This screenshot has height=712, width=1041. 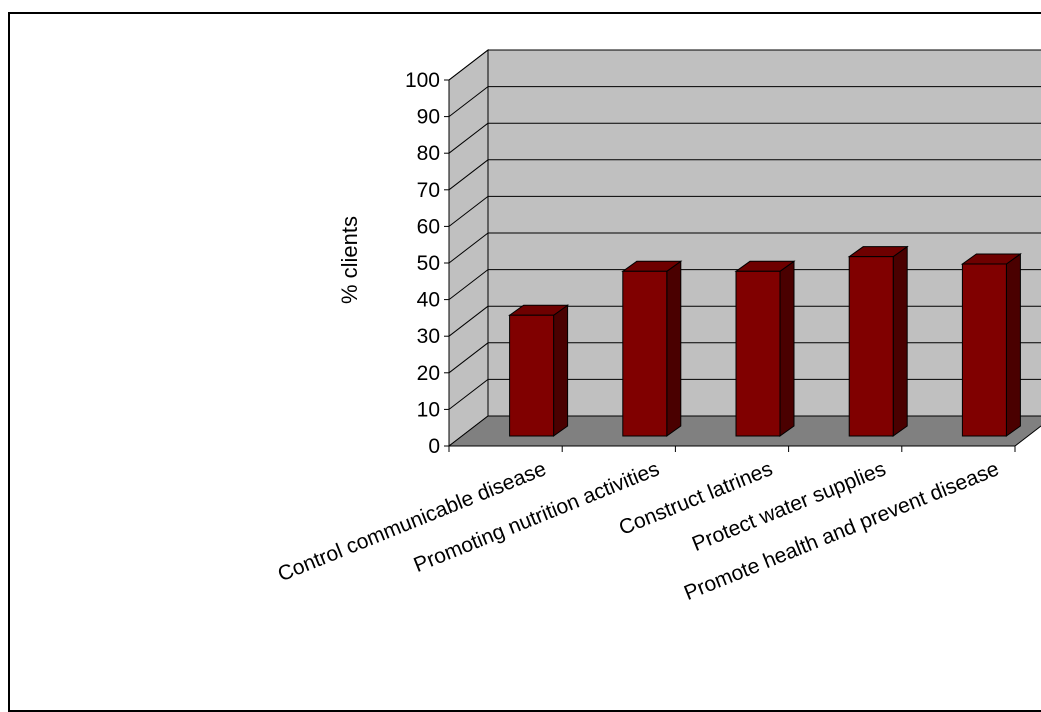 What do you see at coordinates (349, 260) in the screenshot?
I see `y-axis-title: % clients` at bounding box center [349, 260].